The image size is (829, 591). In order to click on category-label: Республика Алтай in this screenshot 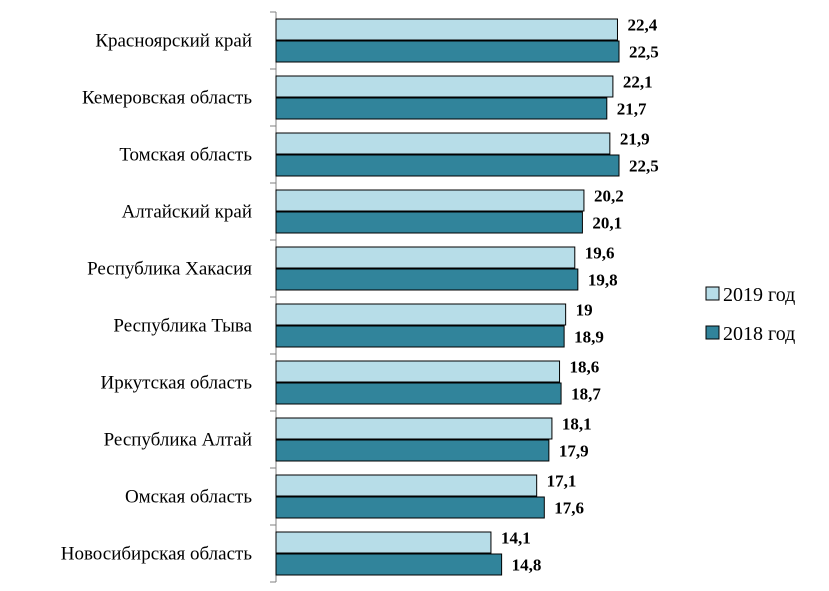, I will do `click(178, 440)`.